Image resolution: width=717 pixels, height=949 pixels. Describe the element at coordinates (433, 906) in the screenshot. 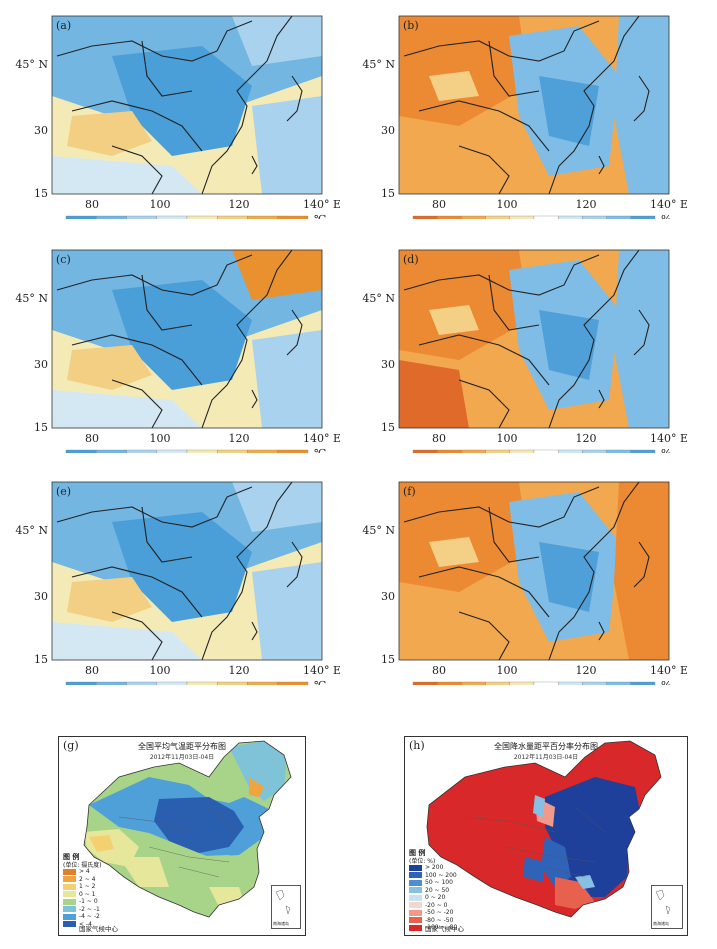

I see `legend-item: -20 ~ 0` at that location.